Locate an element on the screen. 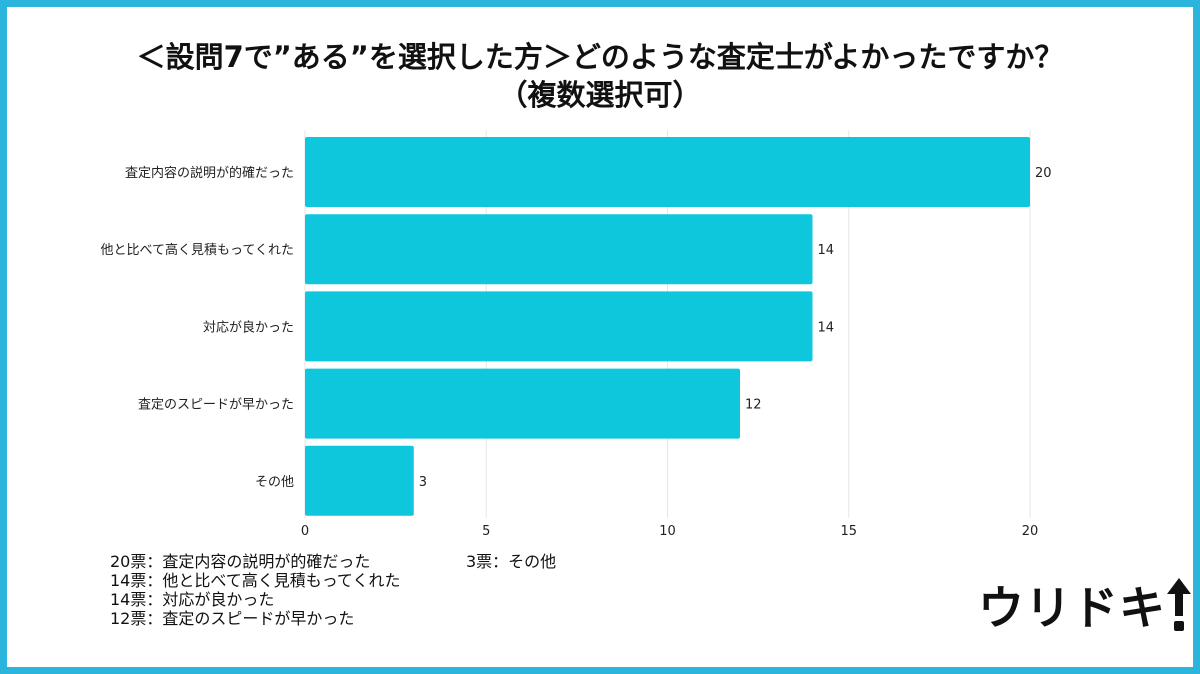  value-label: 12 is located at coordinates (753, 405).